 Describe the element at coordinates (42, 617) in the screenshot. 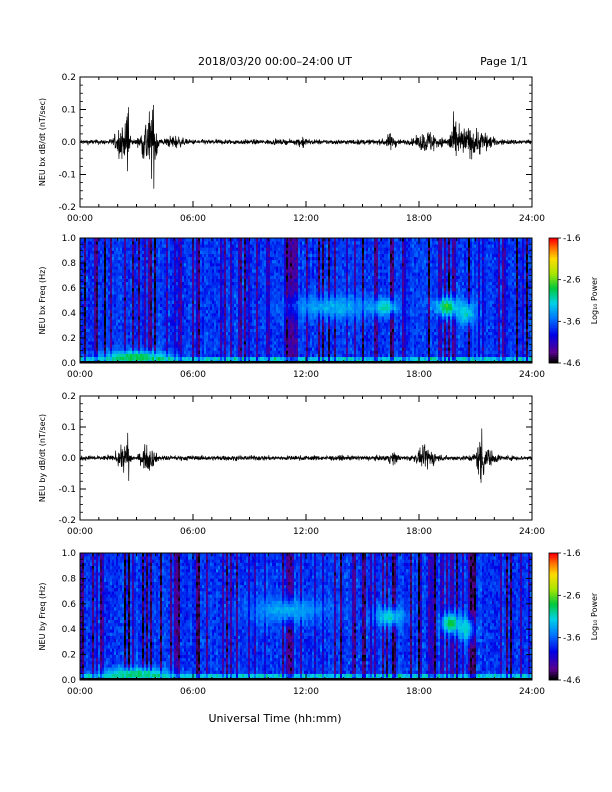

I see `y-axis-label: NEU by Freq (Hz)` at that location.